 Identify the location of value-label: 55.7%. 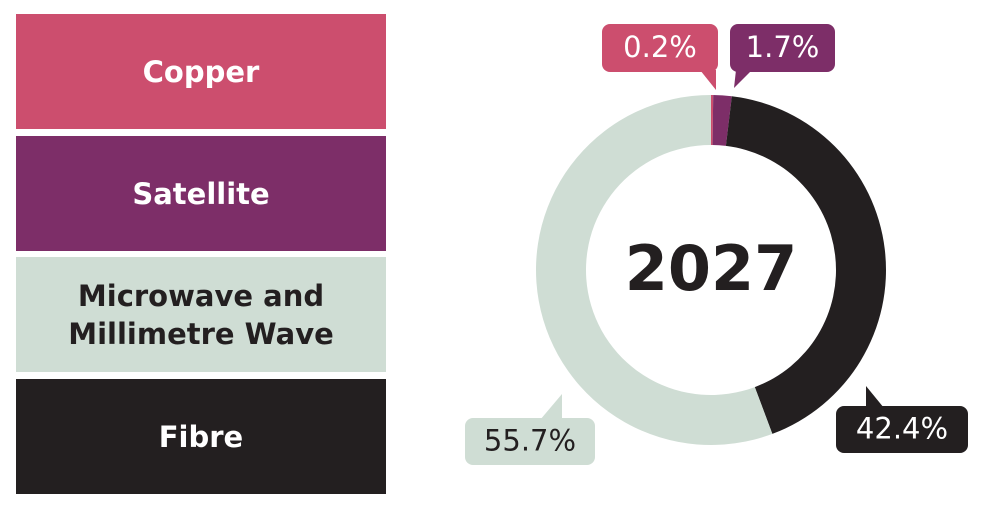
(530, 441).